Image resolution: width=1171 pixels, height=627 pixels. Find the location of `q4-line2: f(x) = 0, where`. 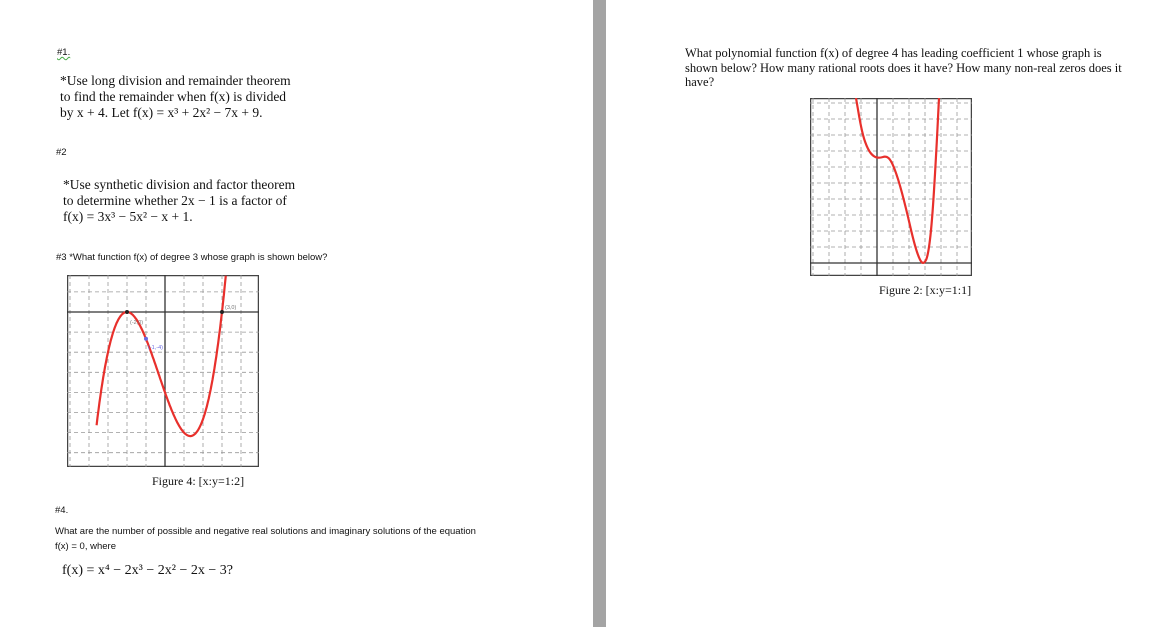

q4-line2: f(x) = 0, where is located at coordinates (85, 546).